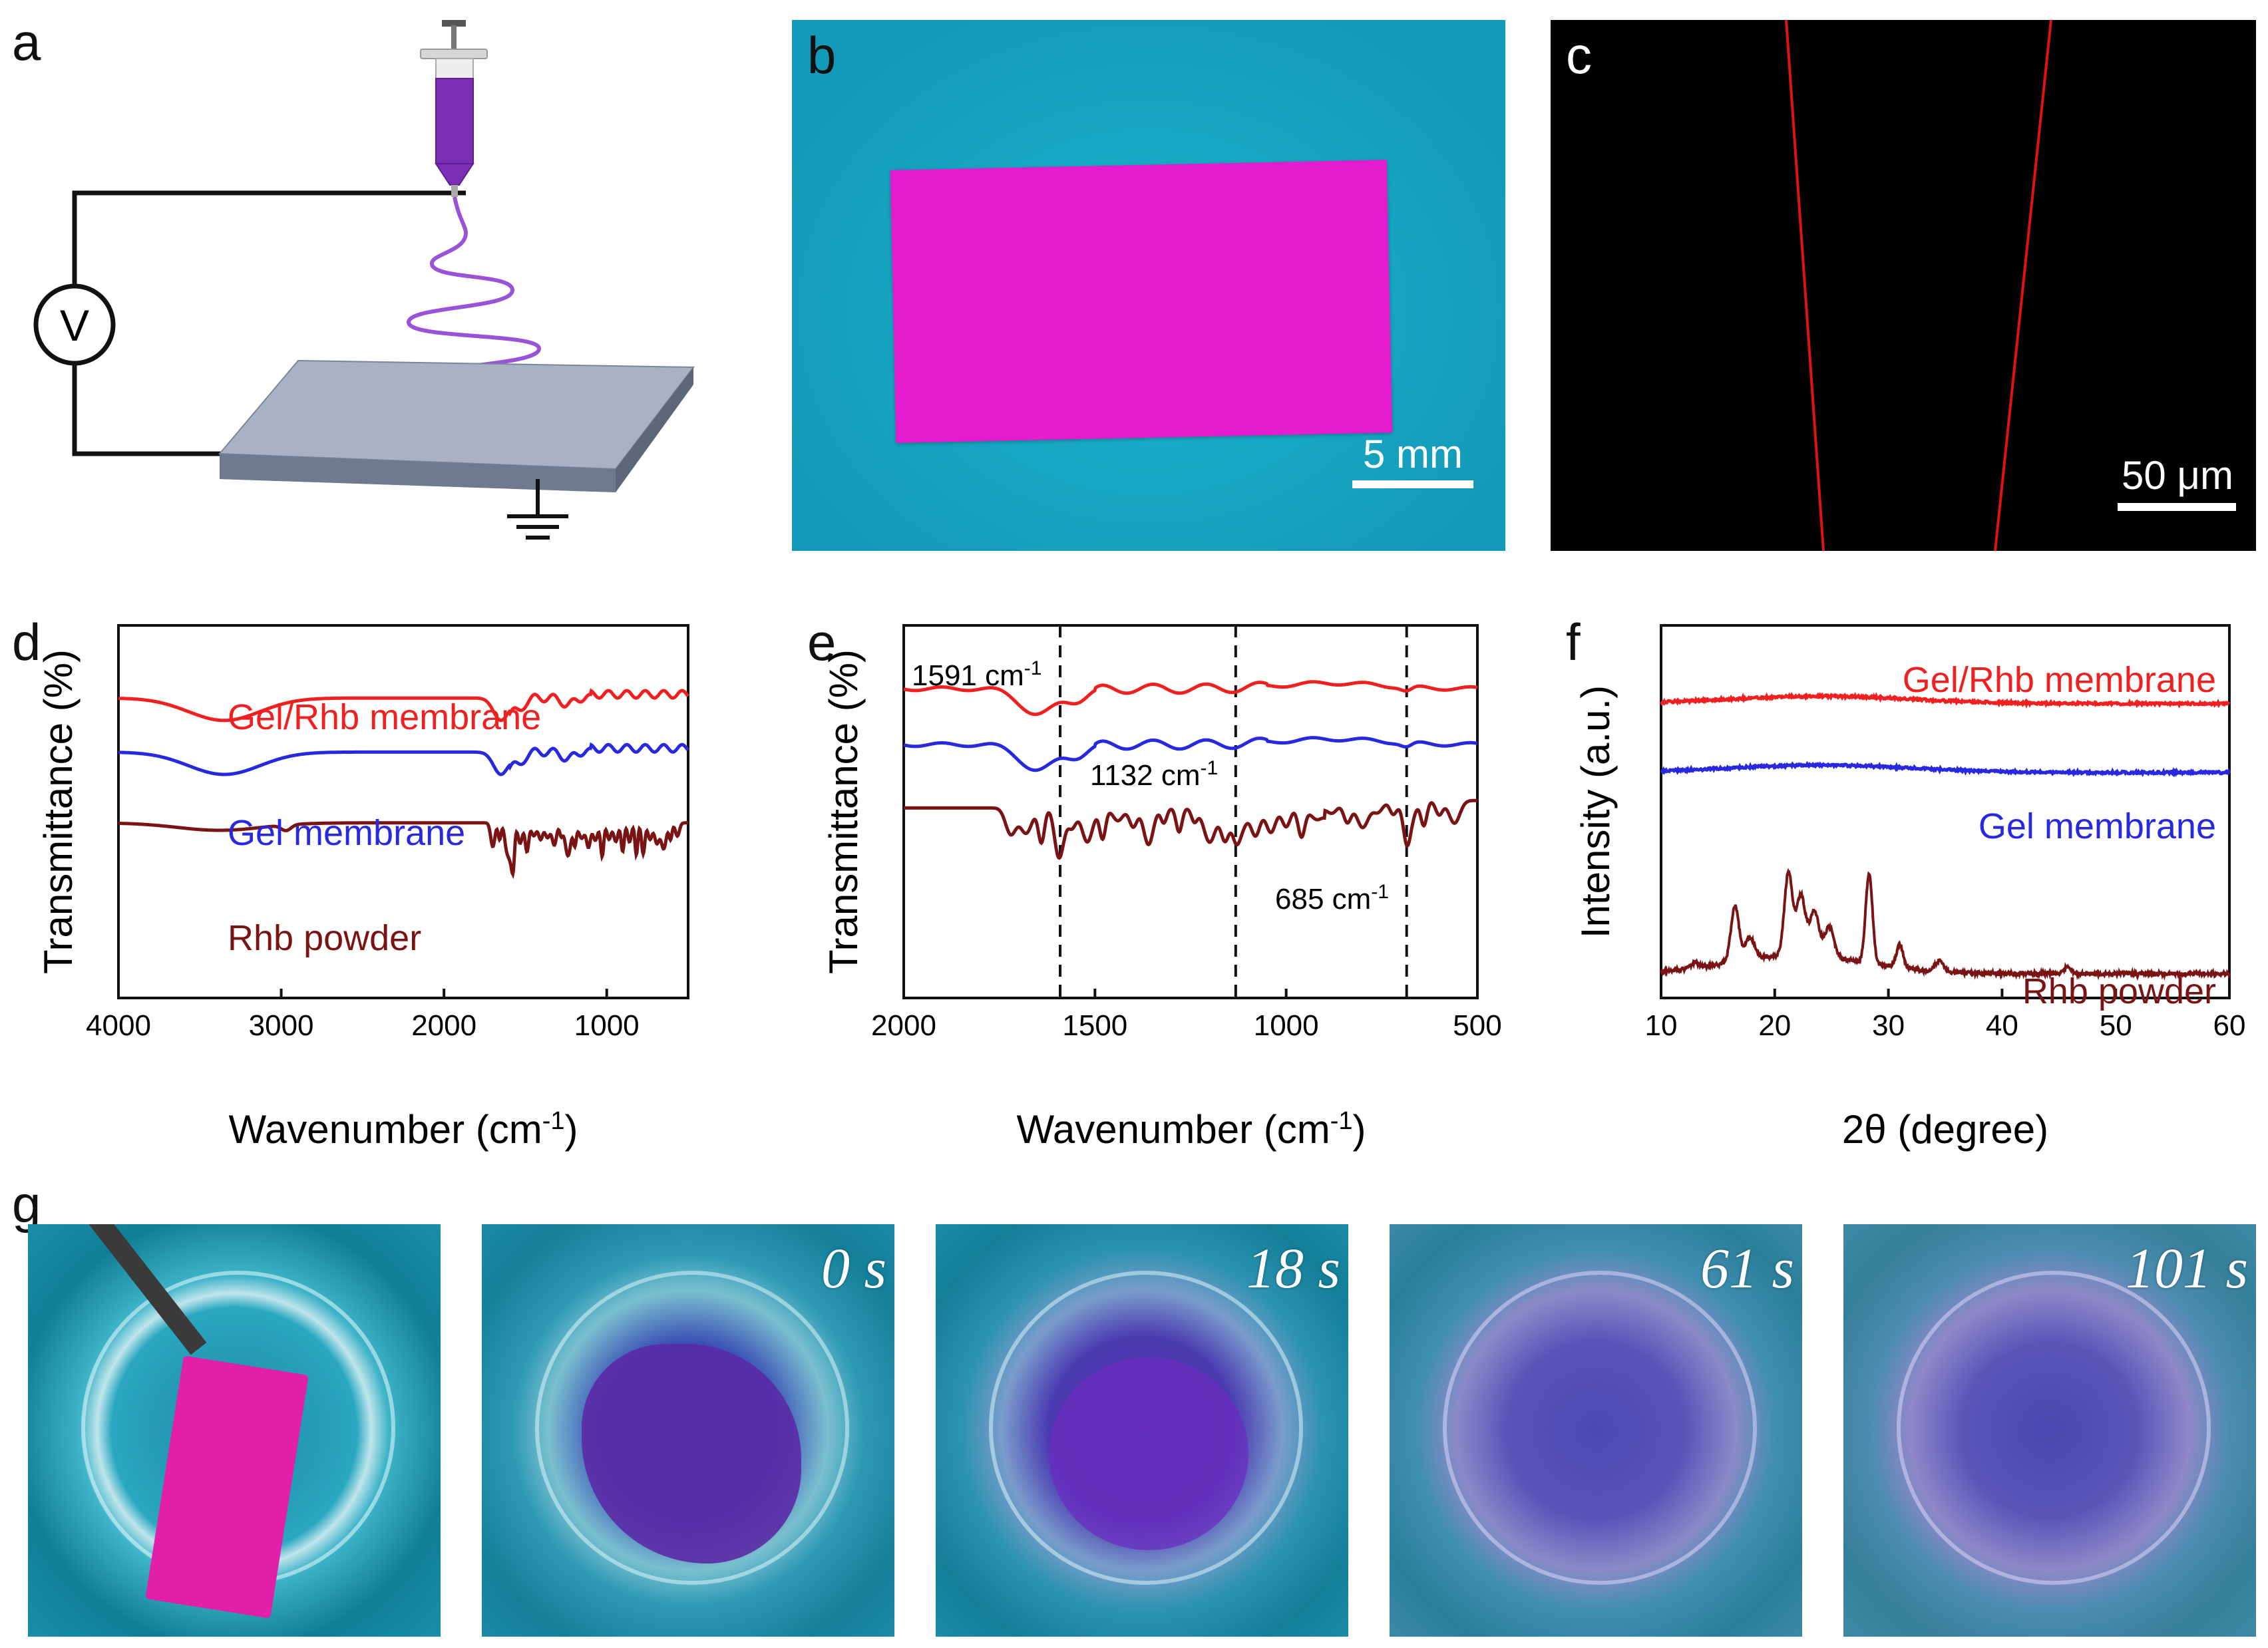 This screenshot has height=1648, width=2268. I want to click on panel-label-f: f, so click(1573, 642).